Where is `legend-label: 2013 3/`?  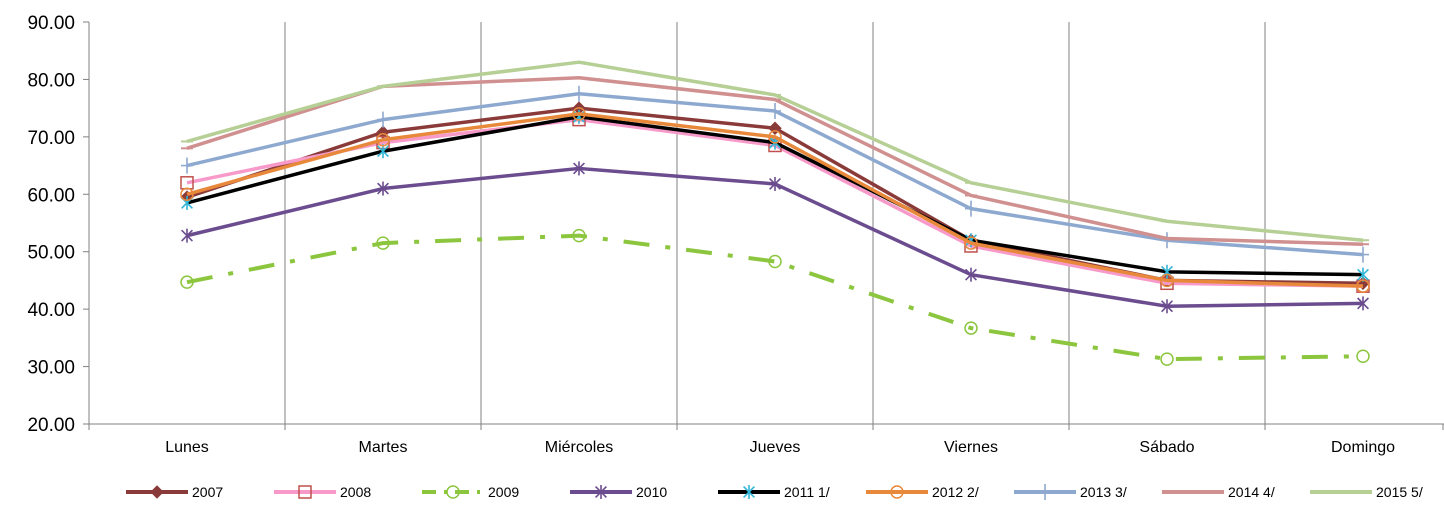
legend-label: 2013 3/ is located at coordinates (1103, 492).